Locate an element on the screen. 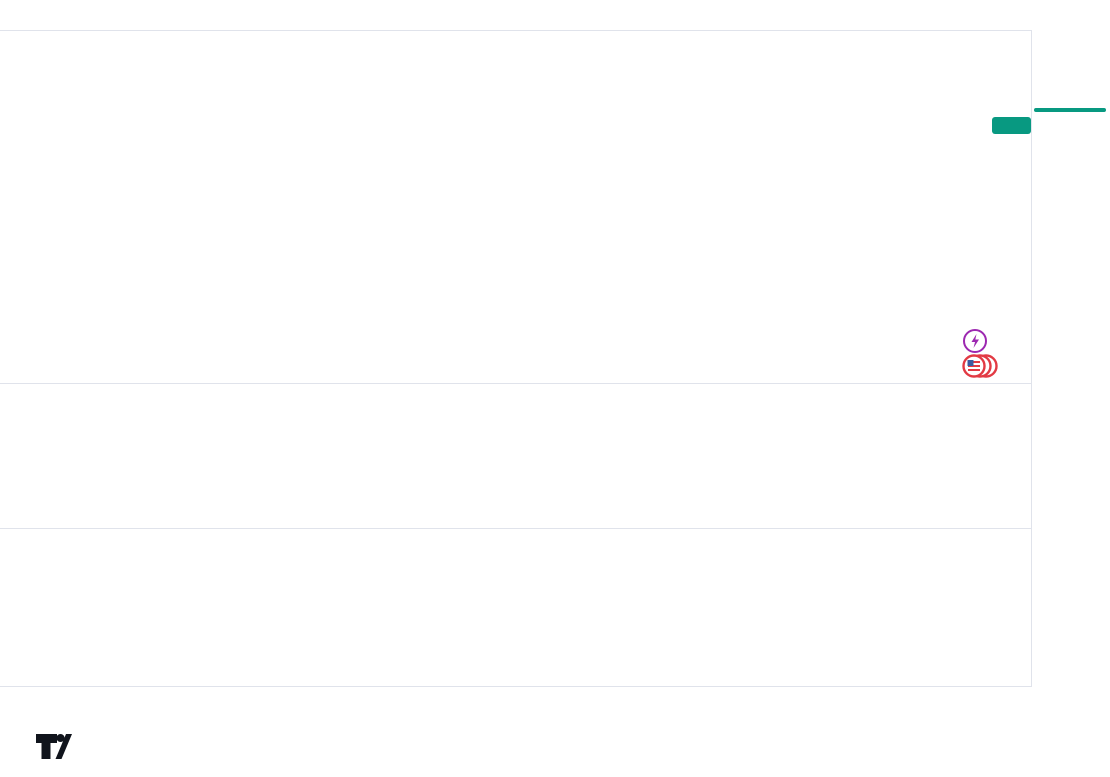 The height and width of the screenshot is (777, 1110). time-axis is located at coordinates (516, 699).